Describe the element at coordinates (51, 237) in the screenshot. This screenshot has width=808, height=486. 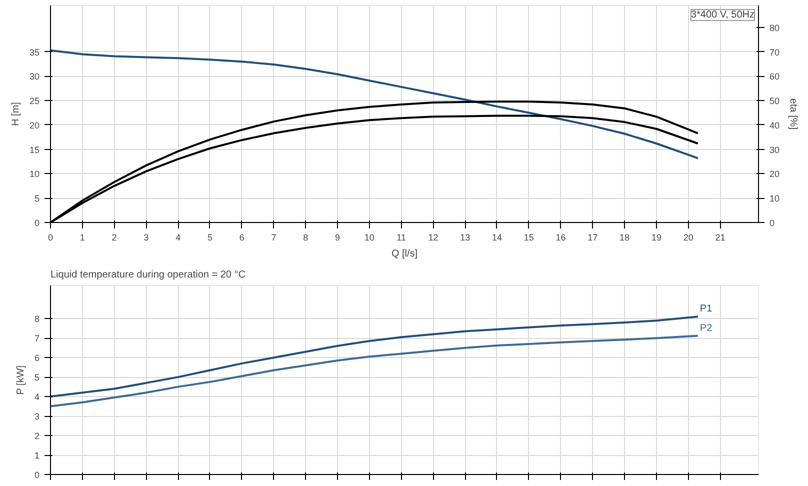
I see `x-tick-label: 0` at that location.